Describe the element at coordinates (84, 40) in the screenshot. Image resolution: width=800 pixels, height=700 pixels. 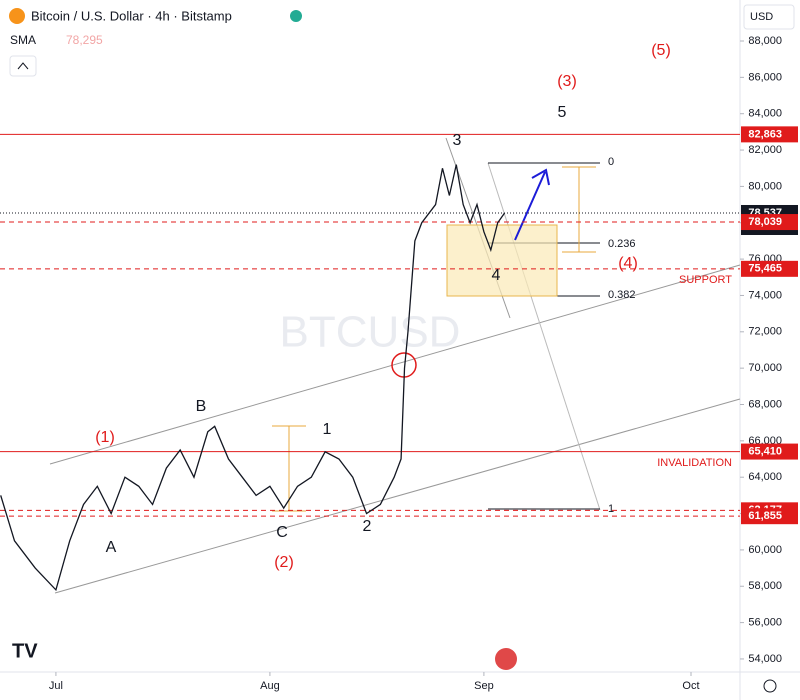
I see `indicator-value: 78,295` at that location.